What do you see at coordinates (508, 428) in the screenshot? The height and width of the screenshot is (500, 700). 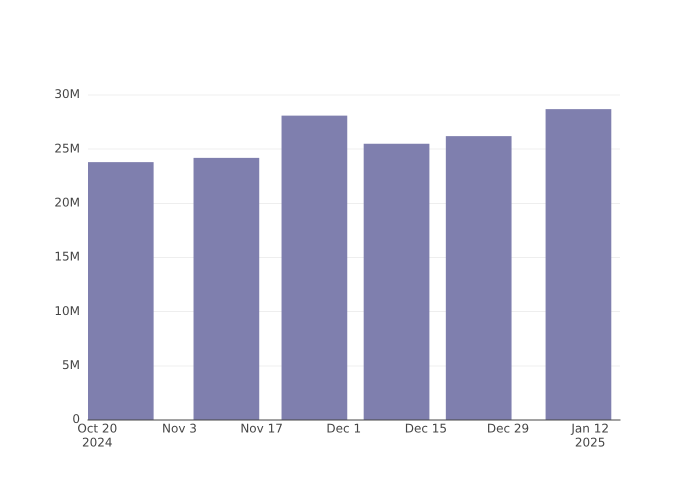 I see `x-tick-label: Dec 29` at bounding box center [508, 428].